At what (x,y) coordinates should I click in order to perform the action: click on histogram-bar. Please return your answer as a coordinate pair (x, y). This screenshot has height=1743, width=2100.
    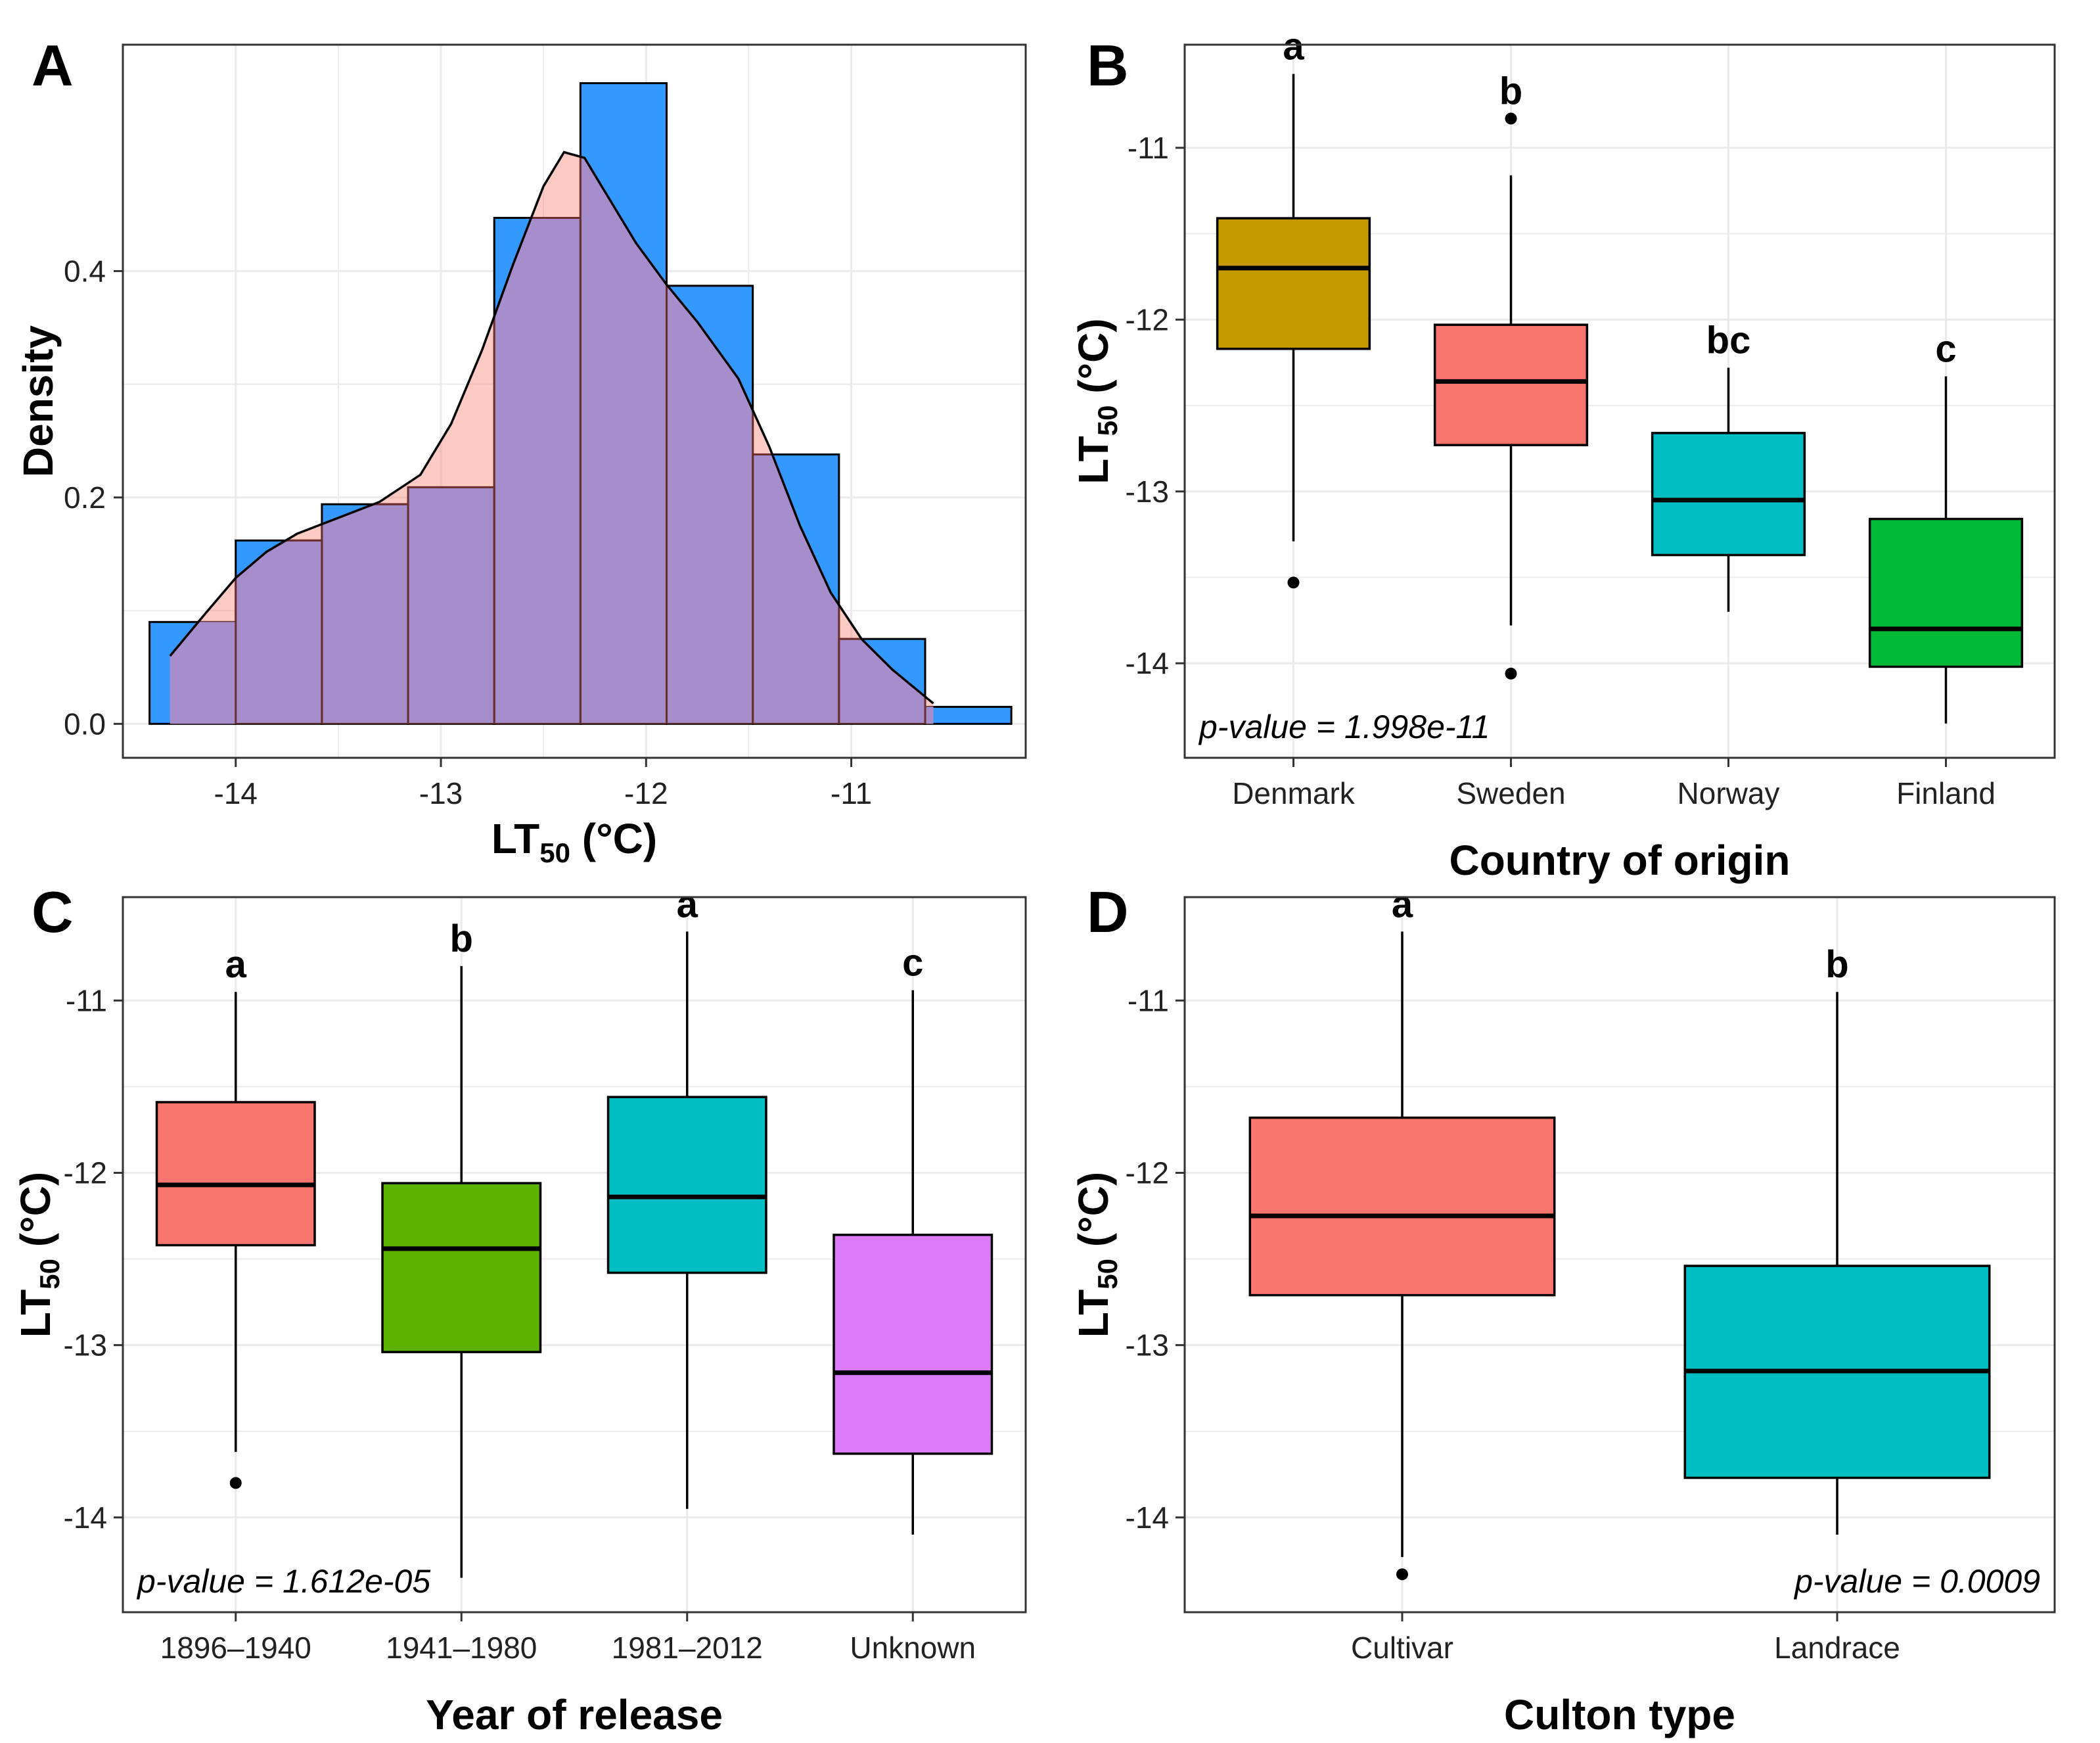
    Looking at the image, I should click on (968, 715).